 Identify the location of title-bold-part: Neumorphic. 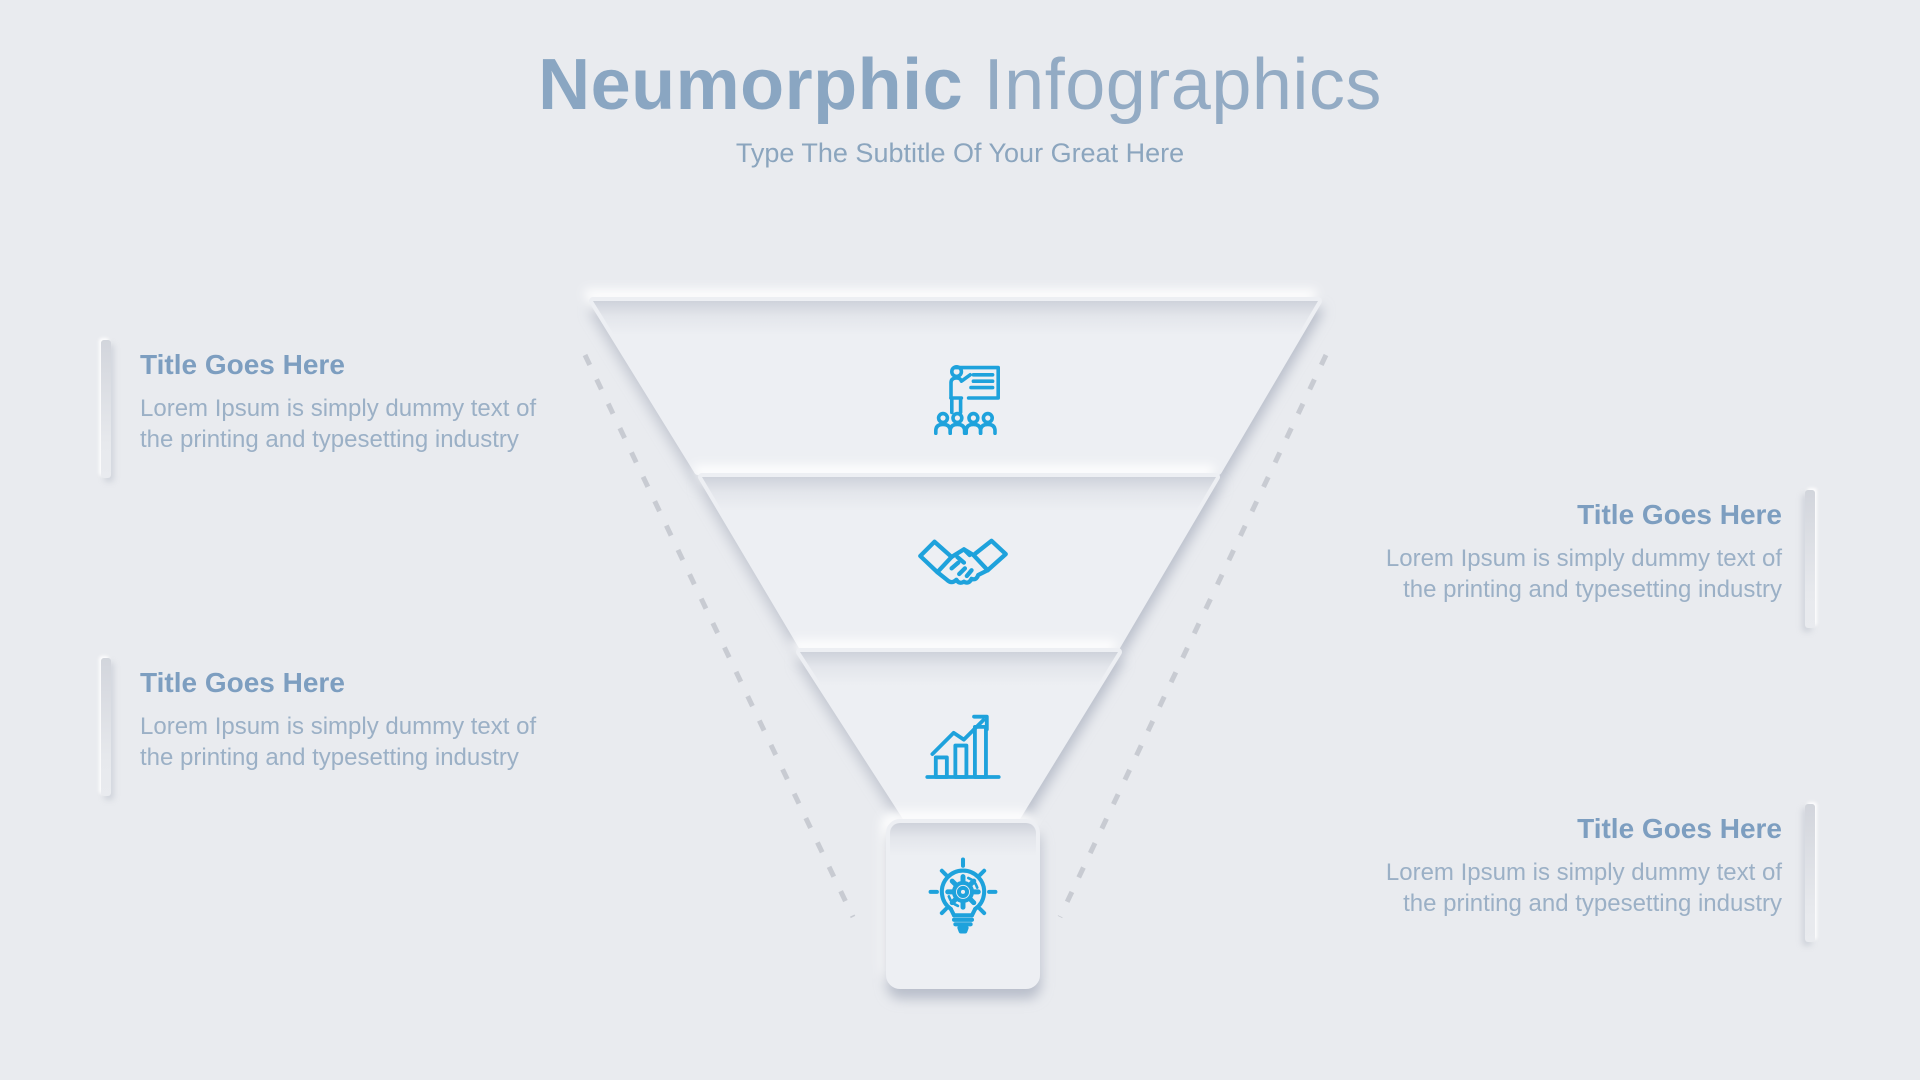
(751, 85).